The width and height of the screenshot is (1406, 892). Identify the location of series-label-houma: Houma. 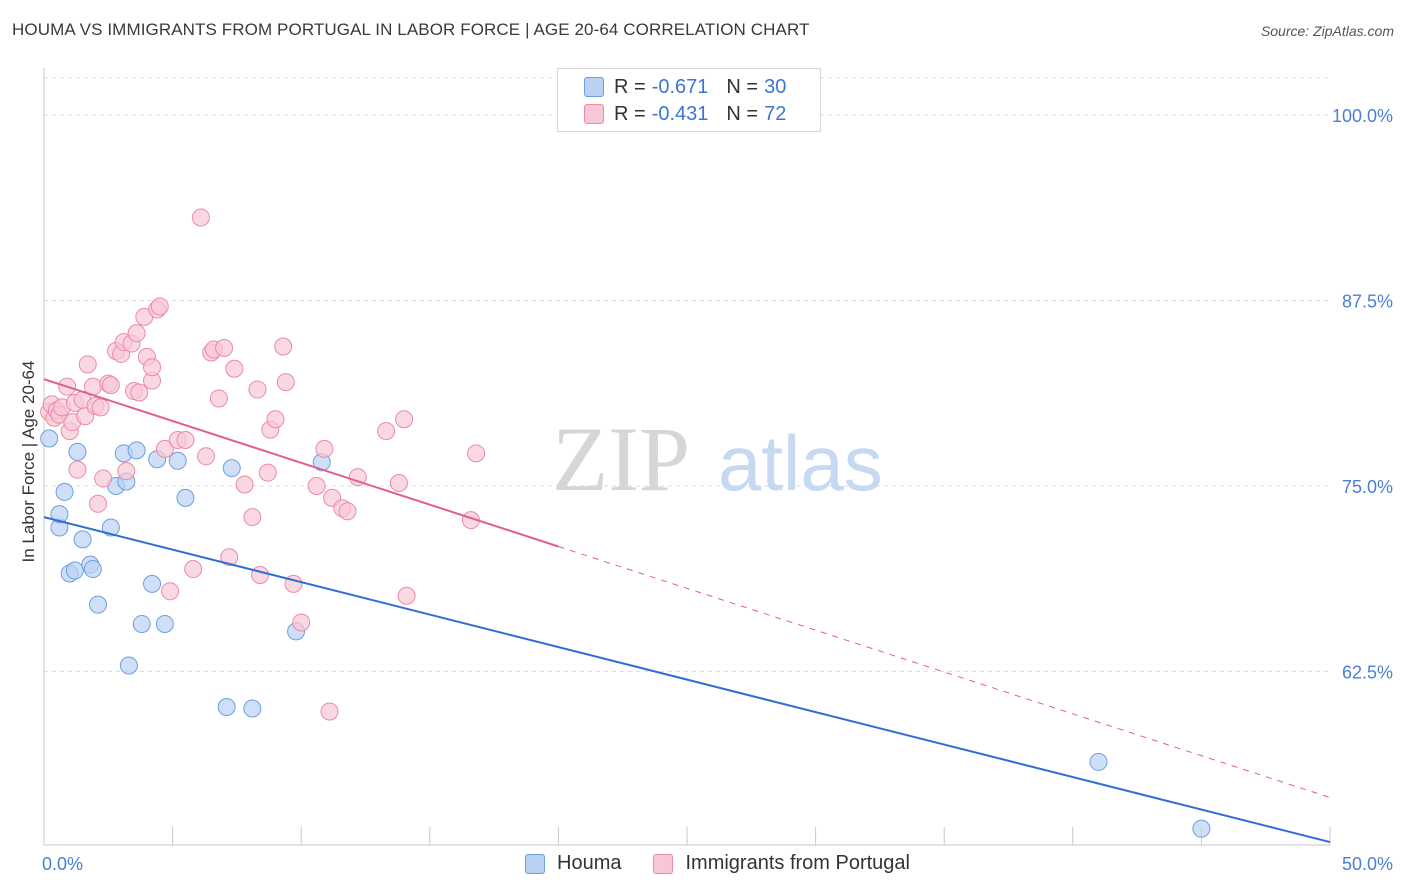
(589, 863).